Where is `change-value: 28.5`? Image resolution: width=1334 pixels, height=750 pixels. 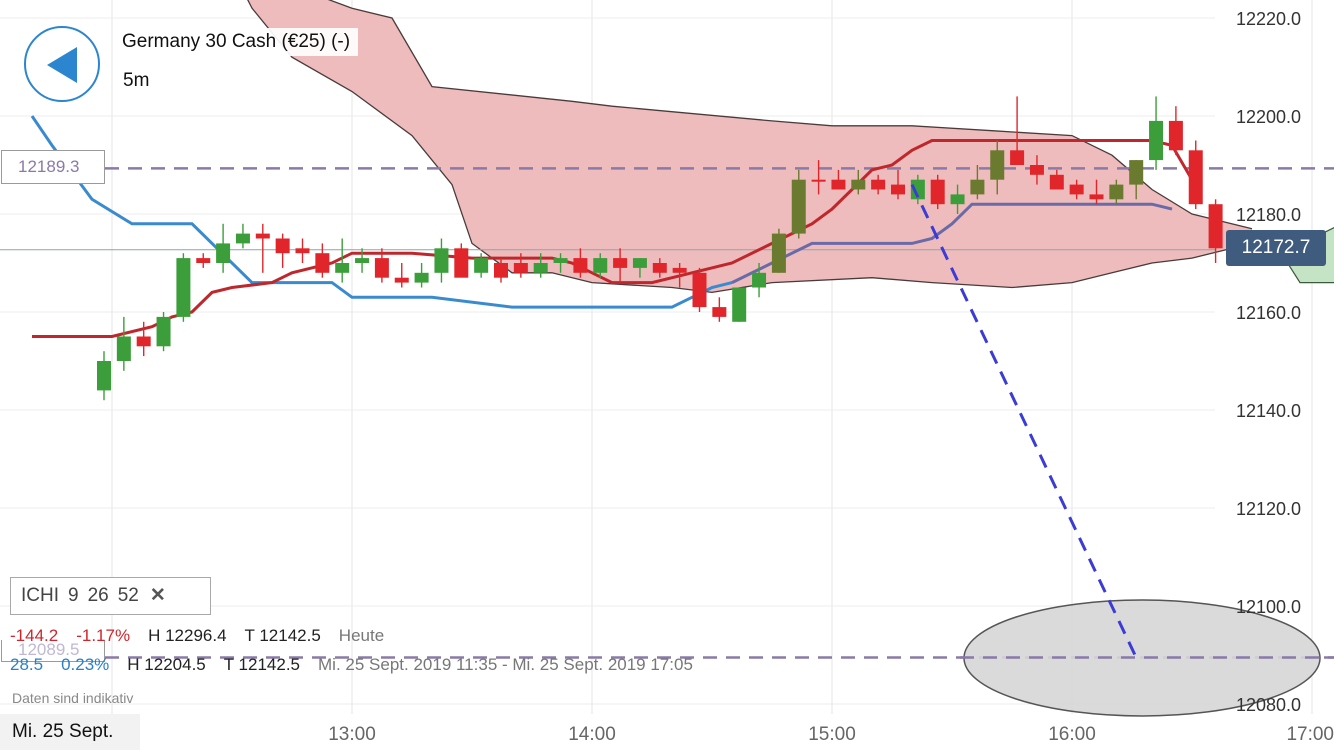
change-value: 28.5 is located at coordinates (27, 664).